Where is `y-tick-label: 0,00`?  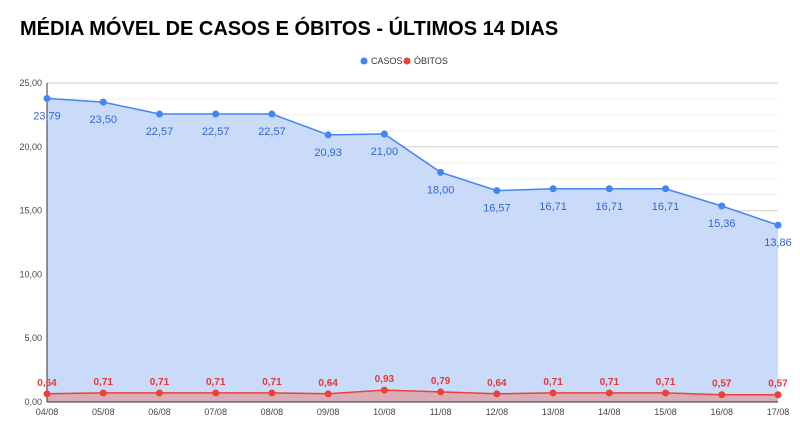 y-tick-label: 0,00 is located at coordinates (33, 402).